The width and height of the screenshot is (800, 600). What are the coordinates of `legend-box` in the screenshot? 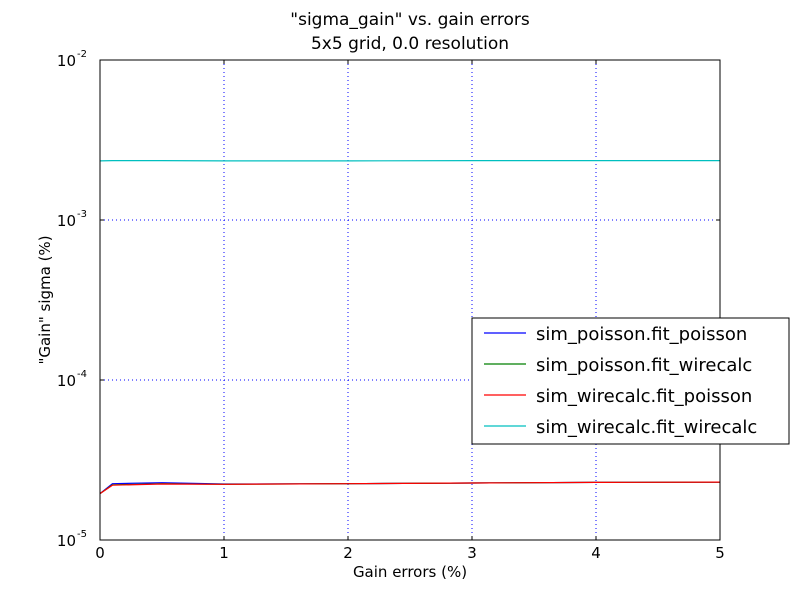 It's located at (630, 381).